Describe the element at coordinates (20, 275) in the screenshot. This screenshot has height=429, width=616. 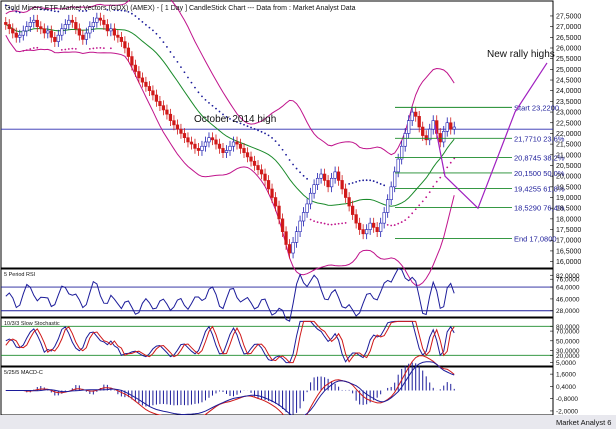
I see `rsi-label: 5 Period RSI` at that location.